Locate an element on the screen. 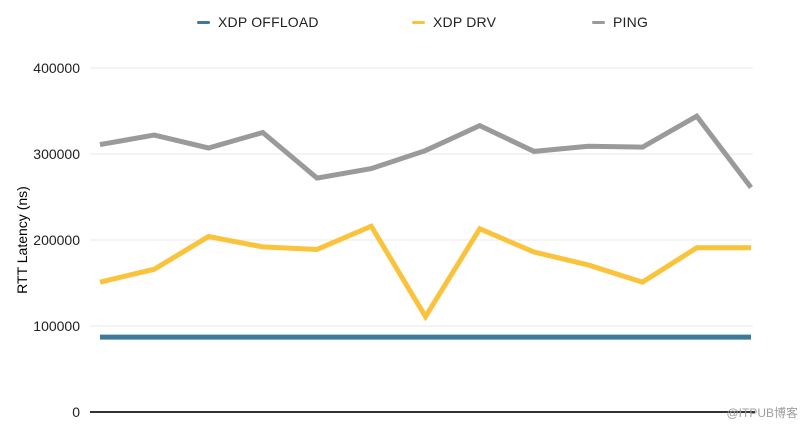 The height and width of the screenshot is (430, 800). chart-legend: XDP OFFLOAD XDP DRV PING is located at coordinates (400, 22).